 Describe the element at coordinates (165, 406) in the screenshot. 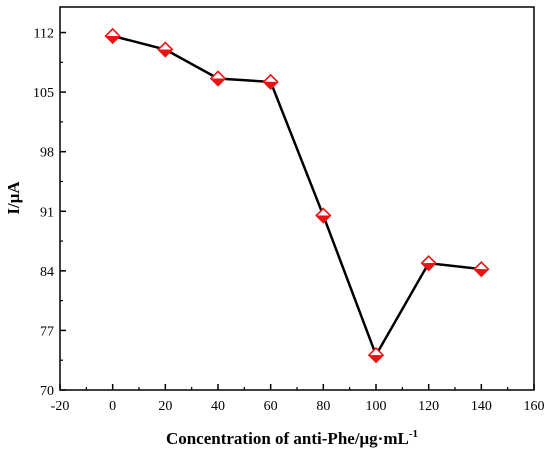

I see `x-tick-label: 20` at that location.